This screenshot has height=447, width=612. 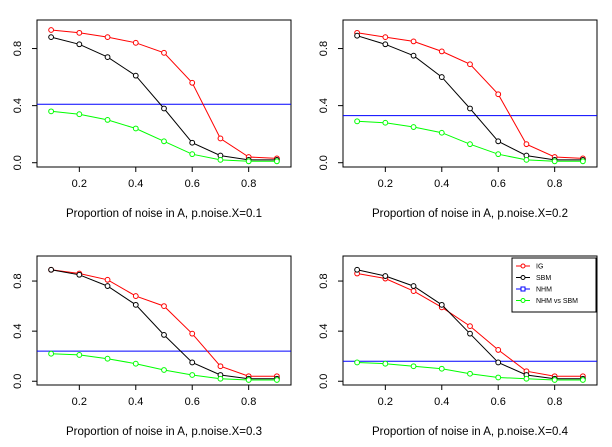 What do you see at coordinates (554, 285) in the screenshot?
I see `legend-box` at bounding box center [554, 285].